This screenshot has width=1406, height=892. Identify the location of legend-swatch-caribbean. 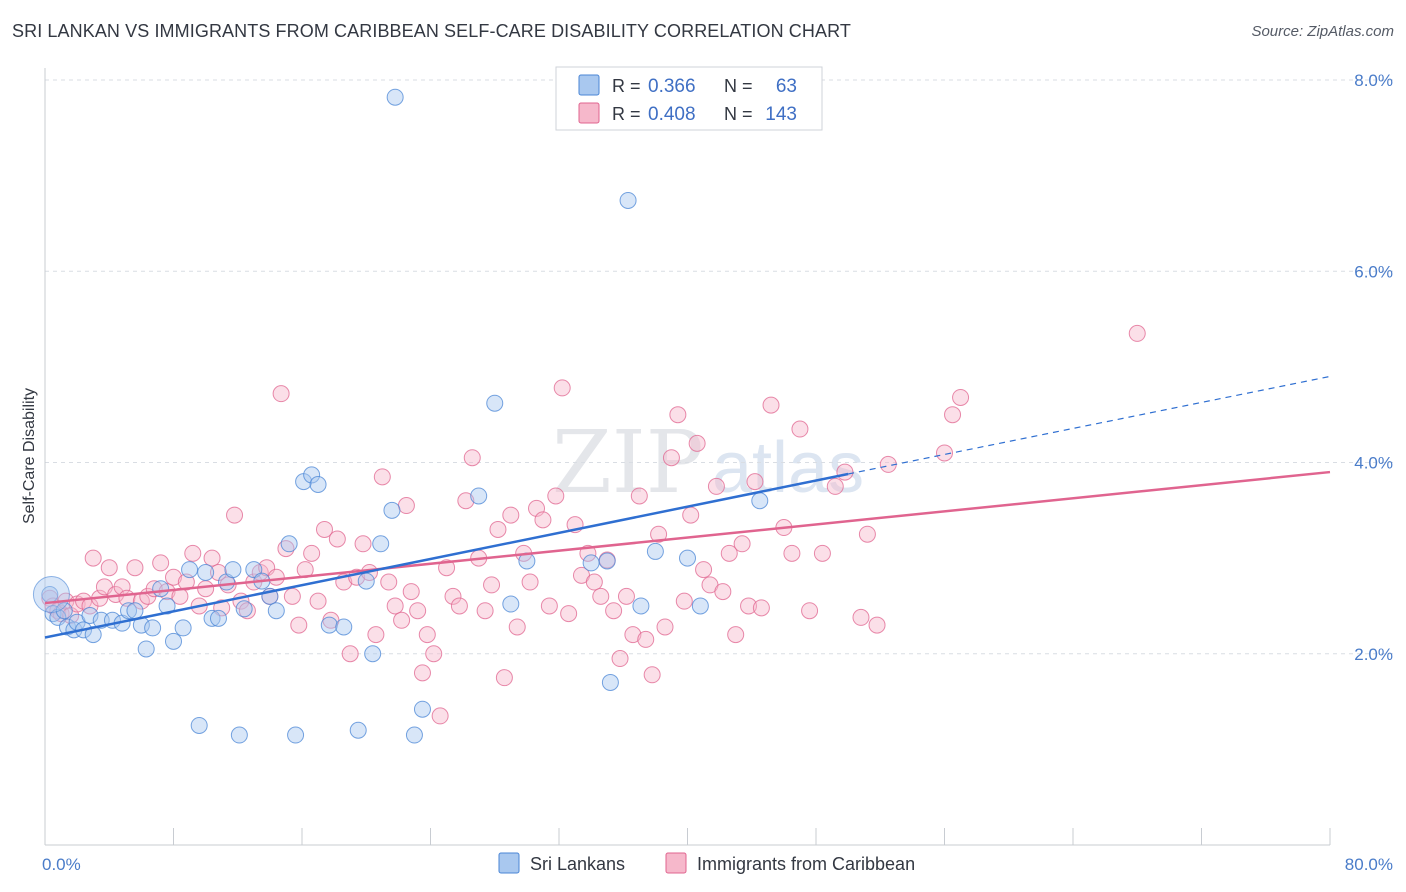
(676, 863).